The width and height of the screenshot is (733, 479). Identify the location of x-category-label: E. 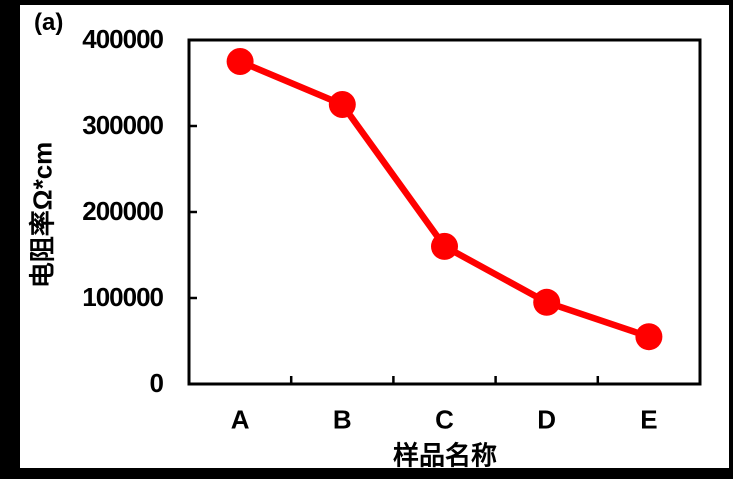
(649, 419).